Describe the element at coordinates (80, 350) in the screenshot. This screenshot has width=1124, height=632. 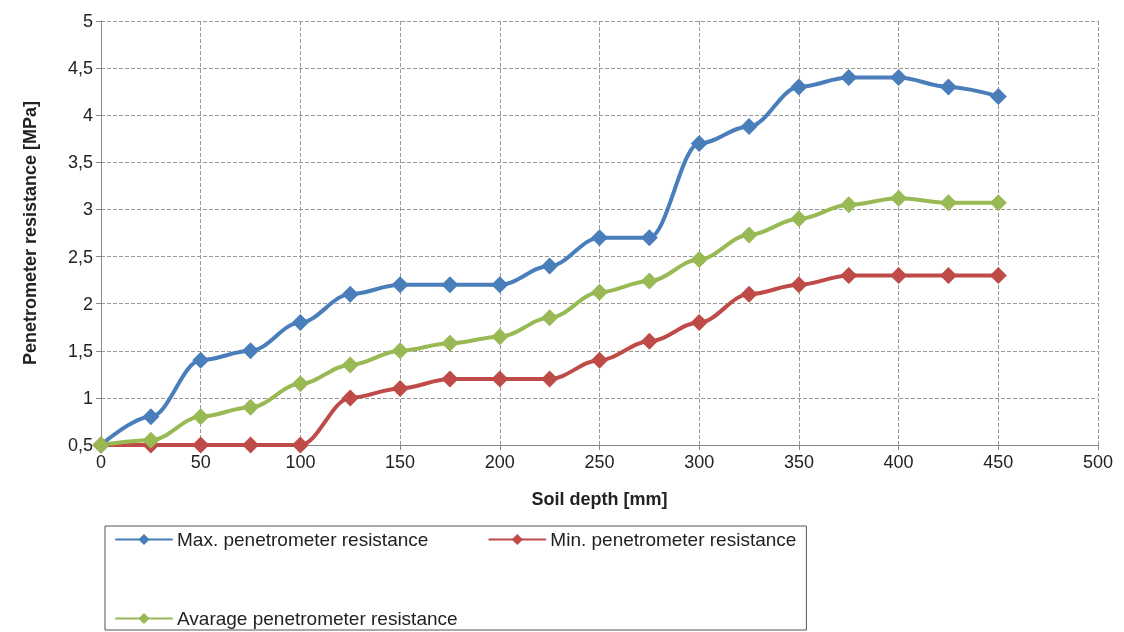
I see `y-tick-label: 1,5` at that location.